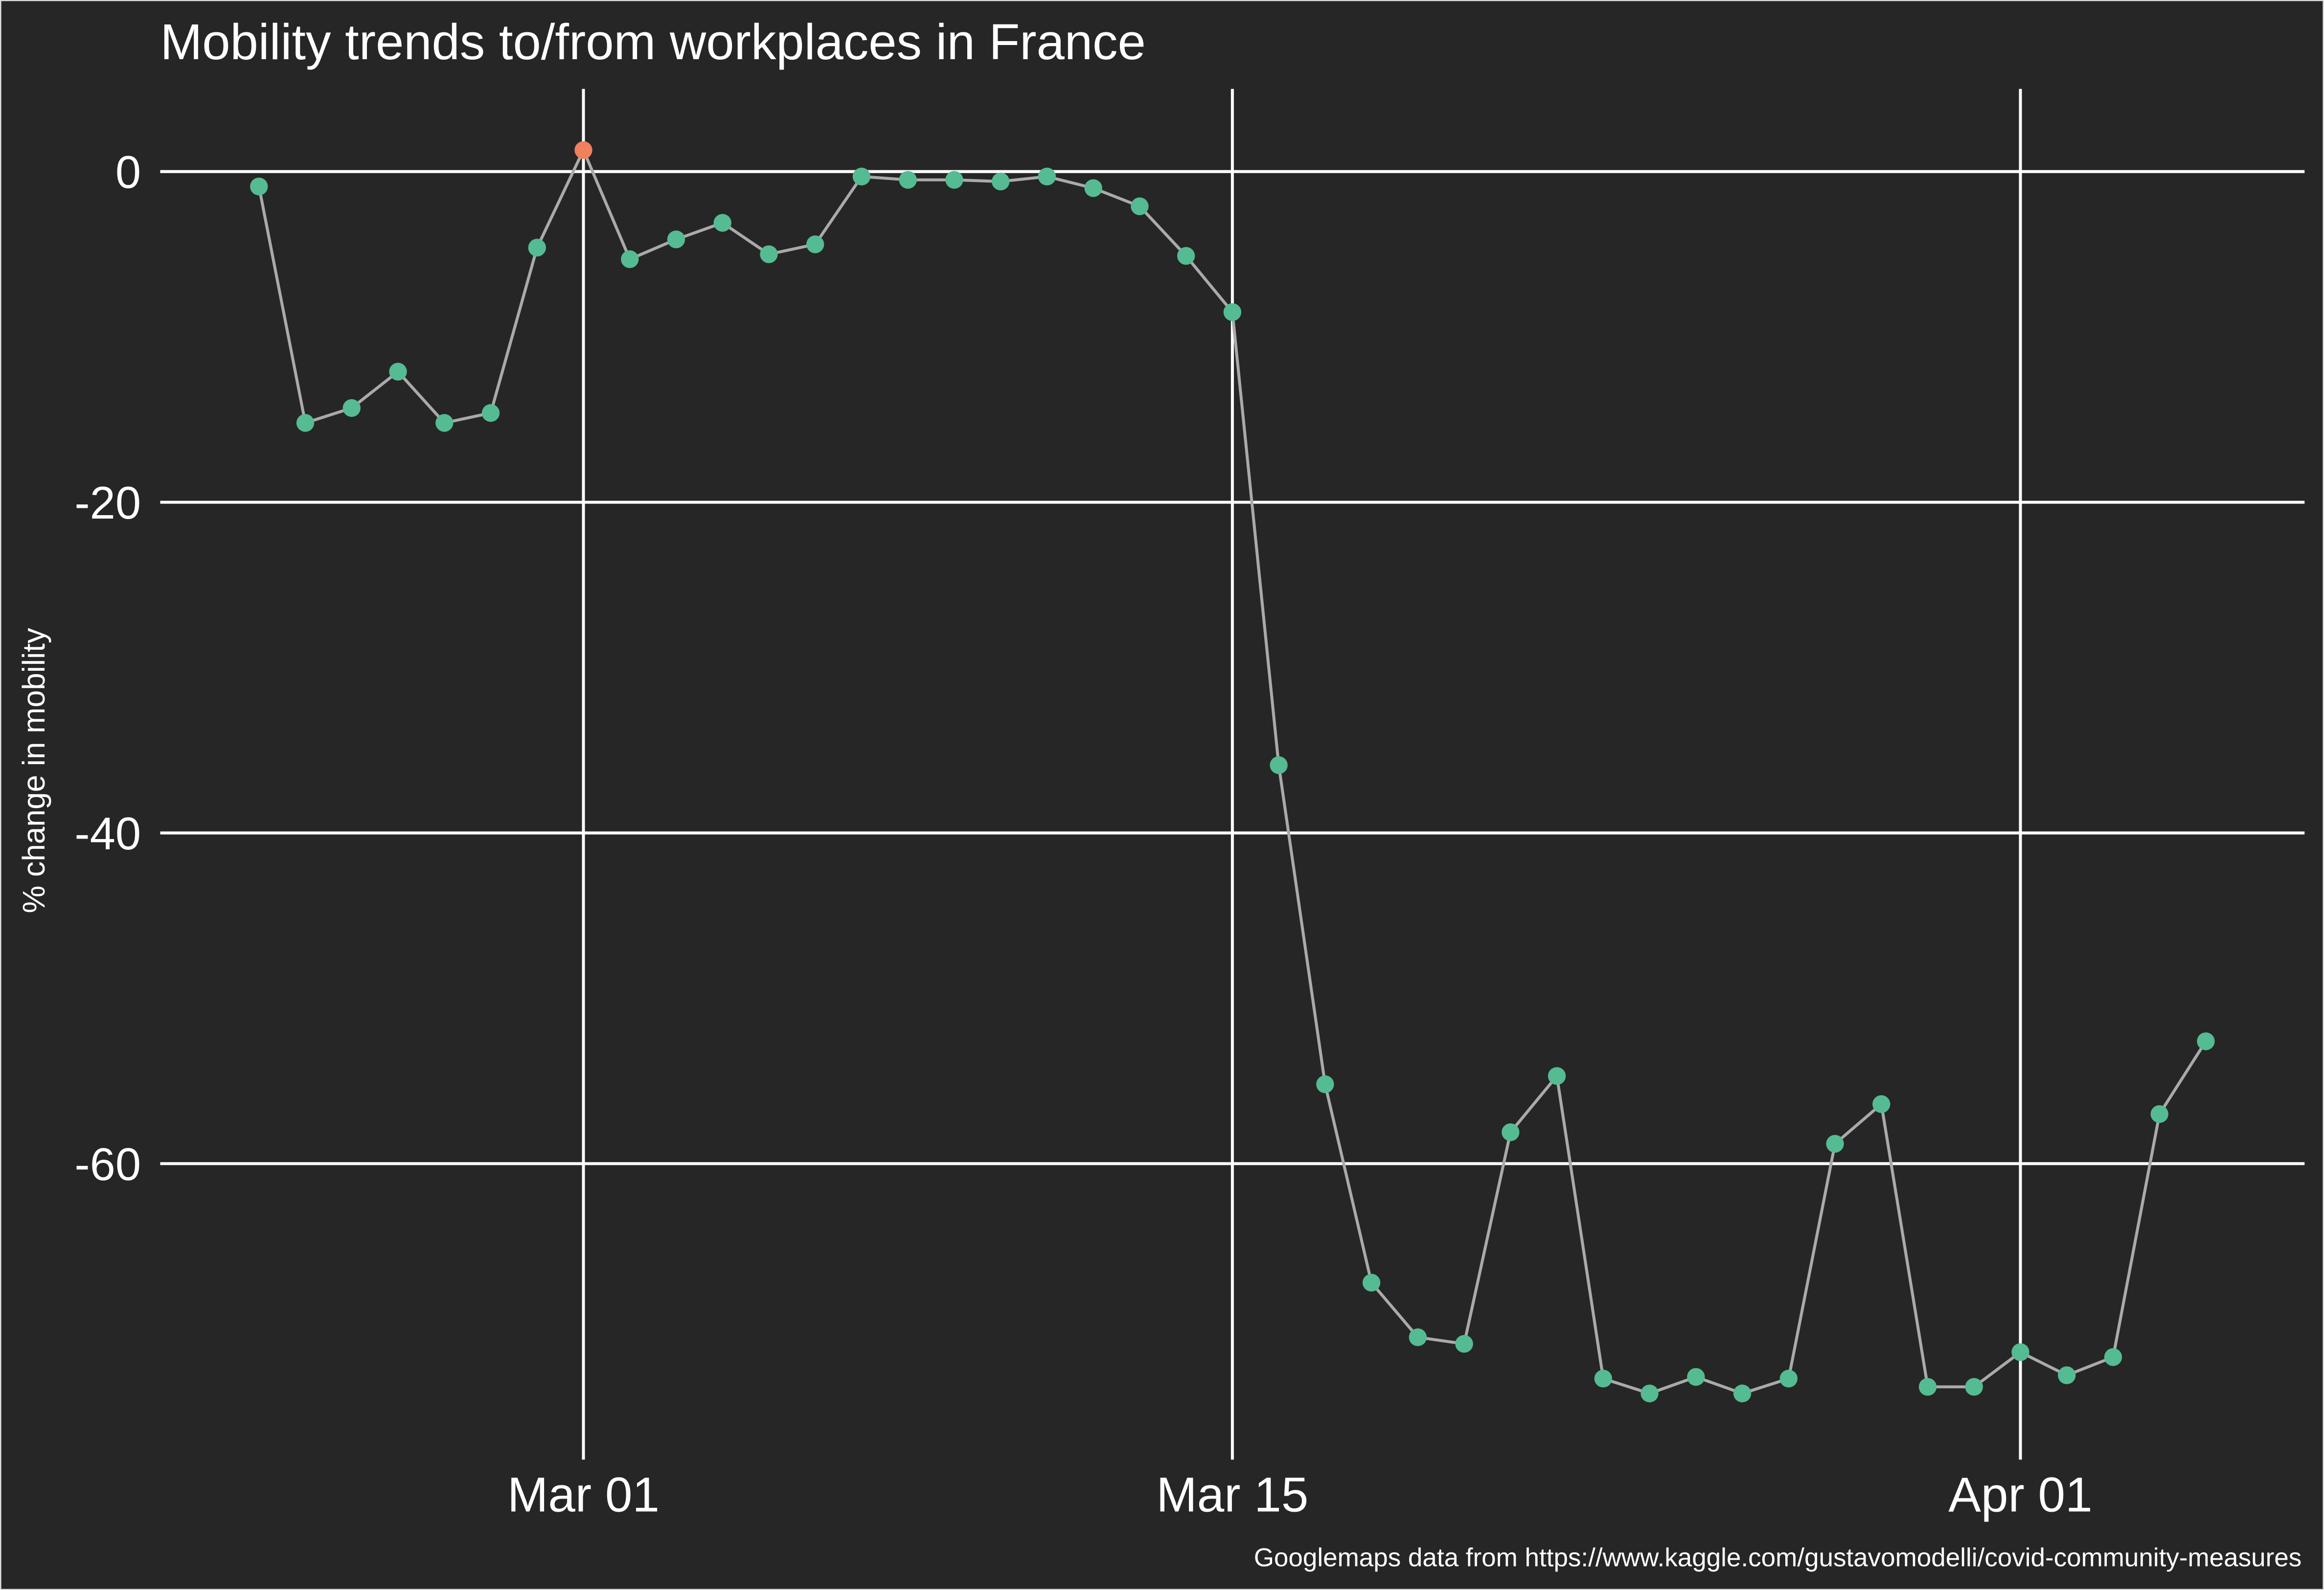  I want to click on y-tick-label: -40, so click(108, 834).